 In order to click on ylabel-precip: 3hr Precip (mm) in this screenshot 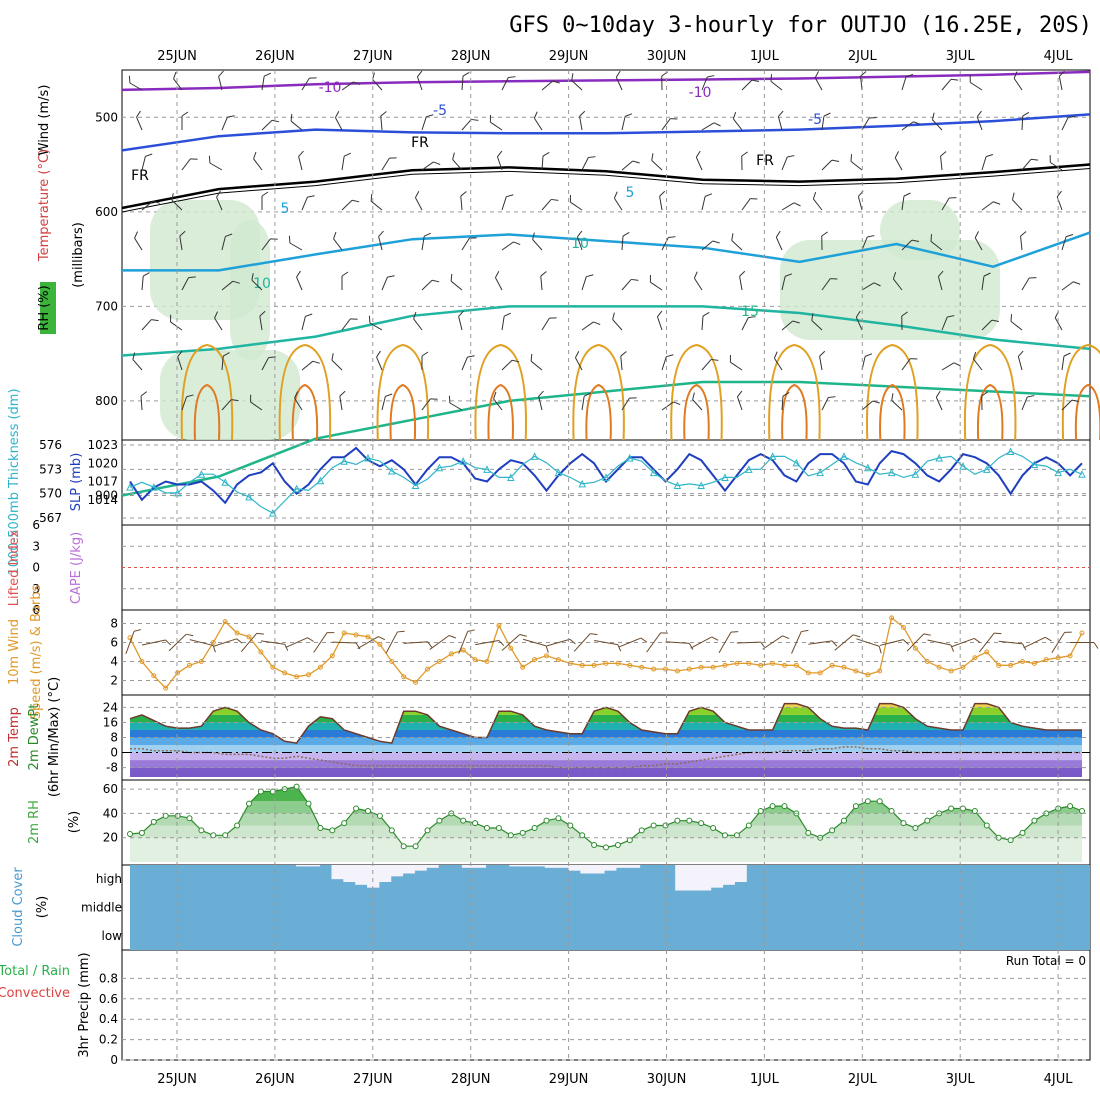, I will do `click(84, 1004)`.